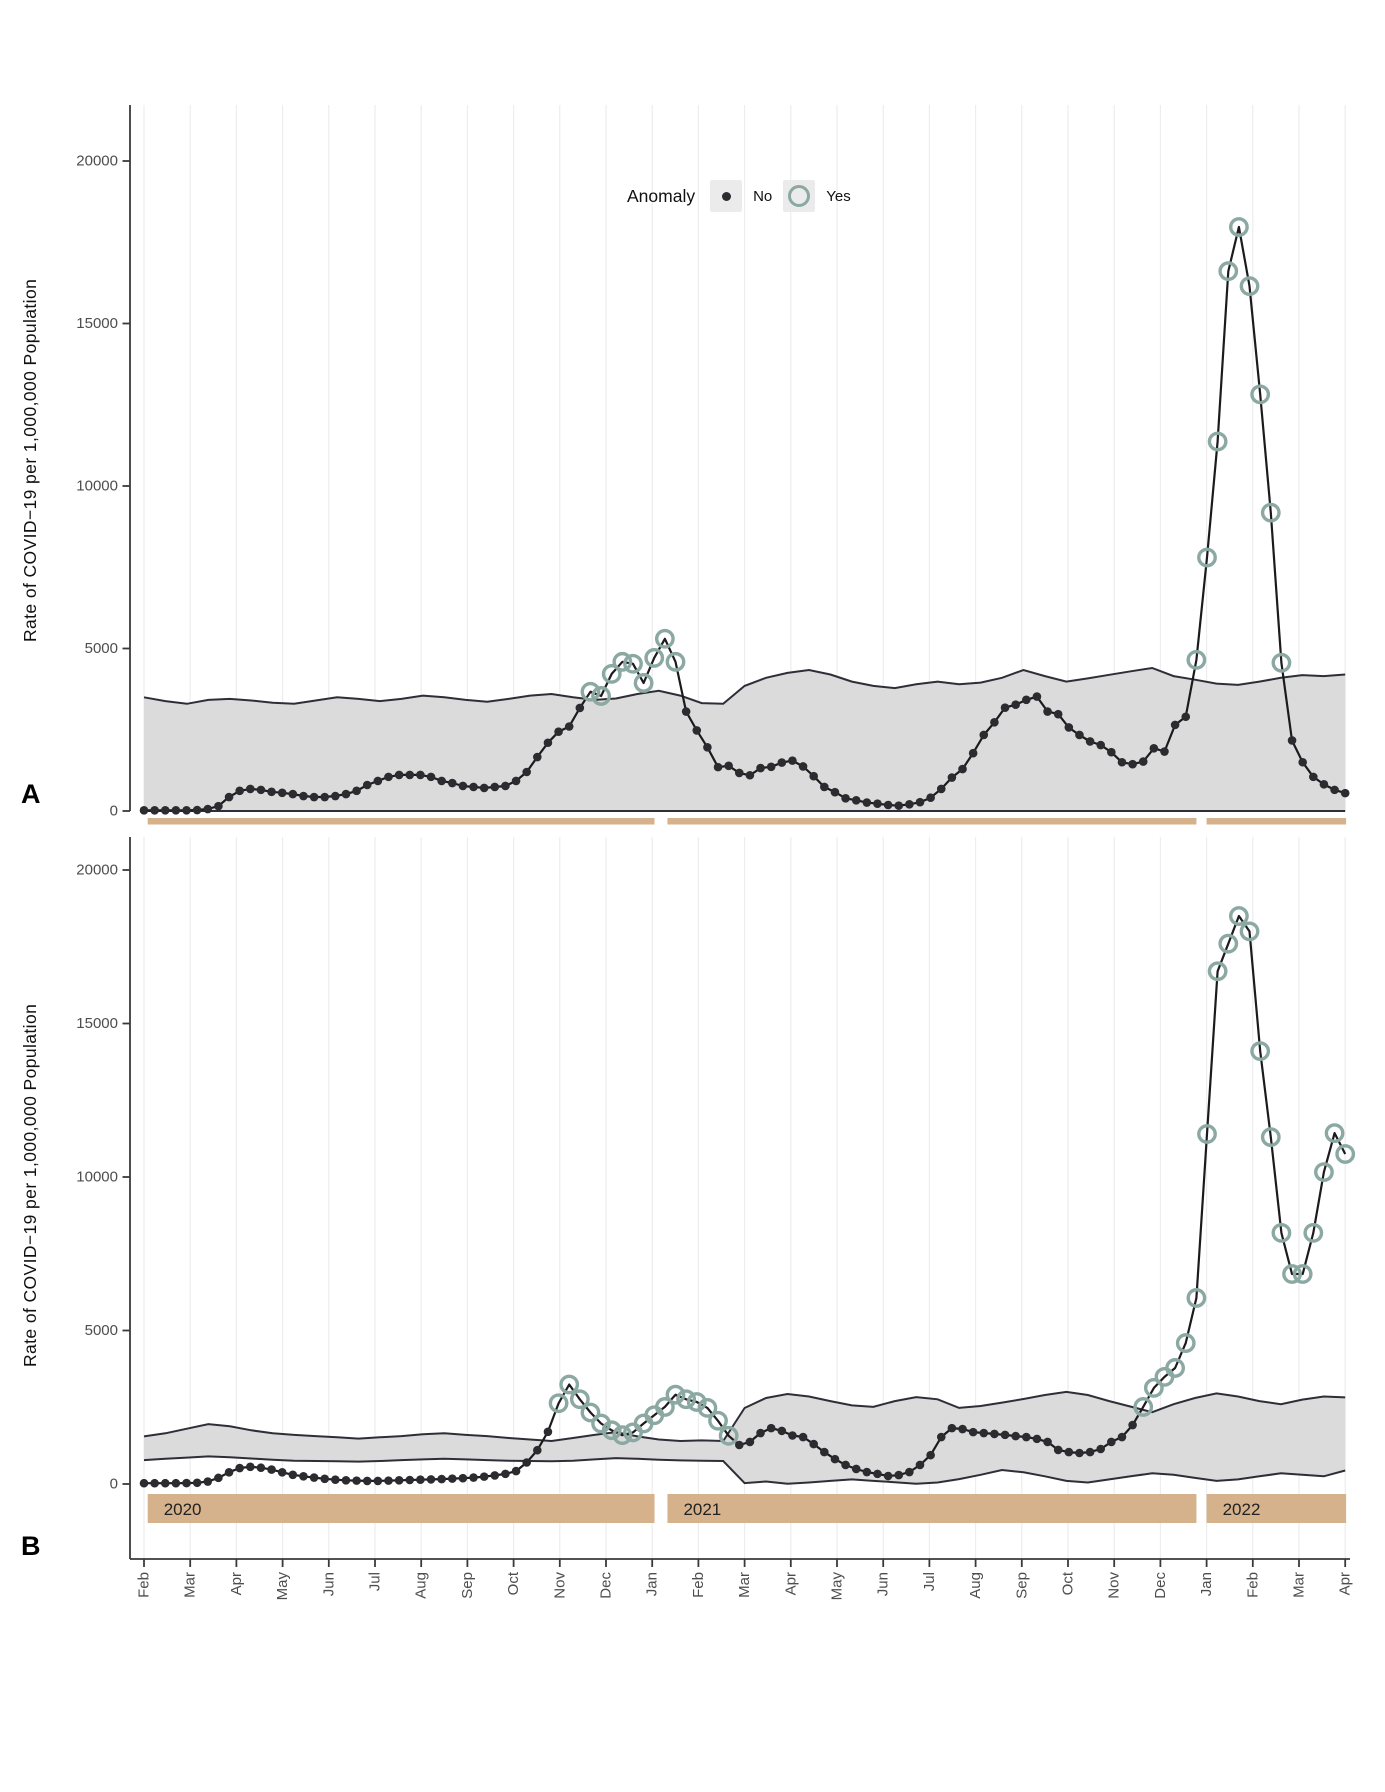  I want to click on y-tick-label: 0, so click(114, 1484).